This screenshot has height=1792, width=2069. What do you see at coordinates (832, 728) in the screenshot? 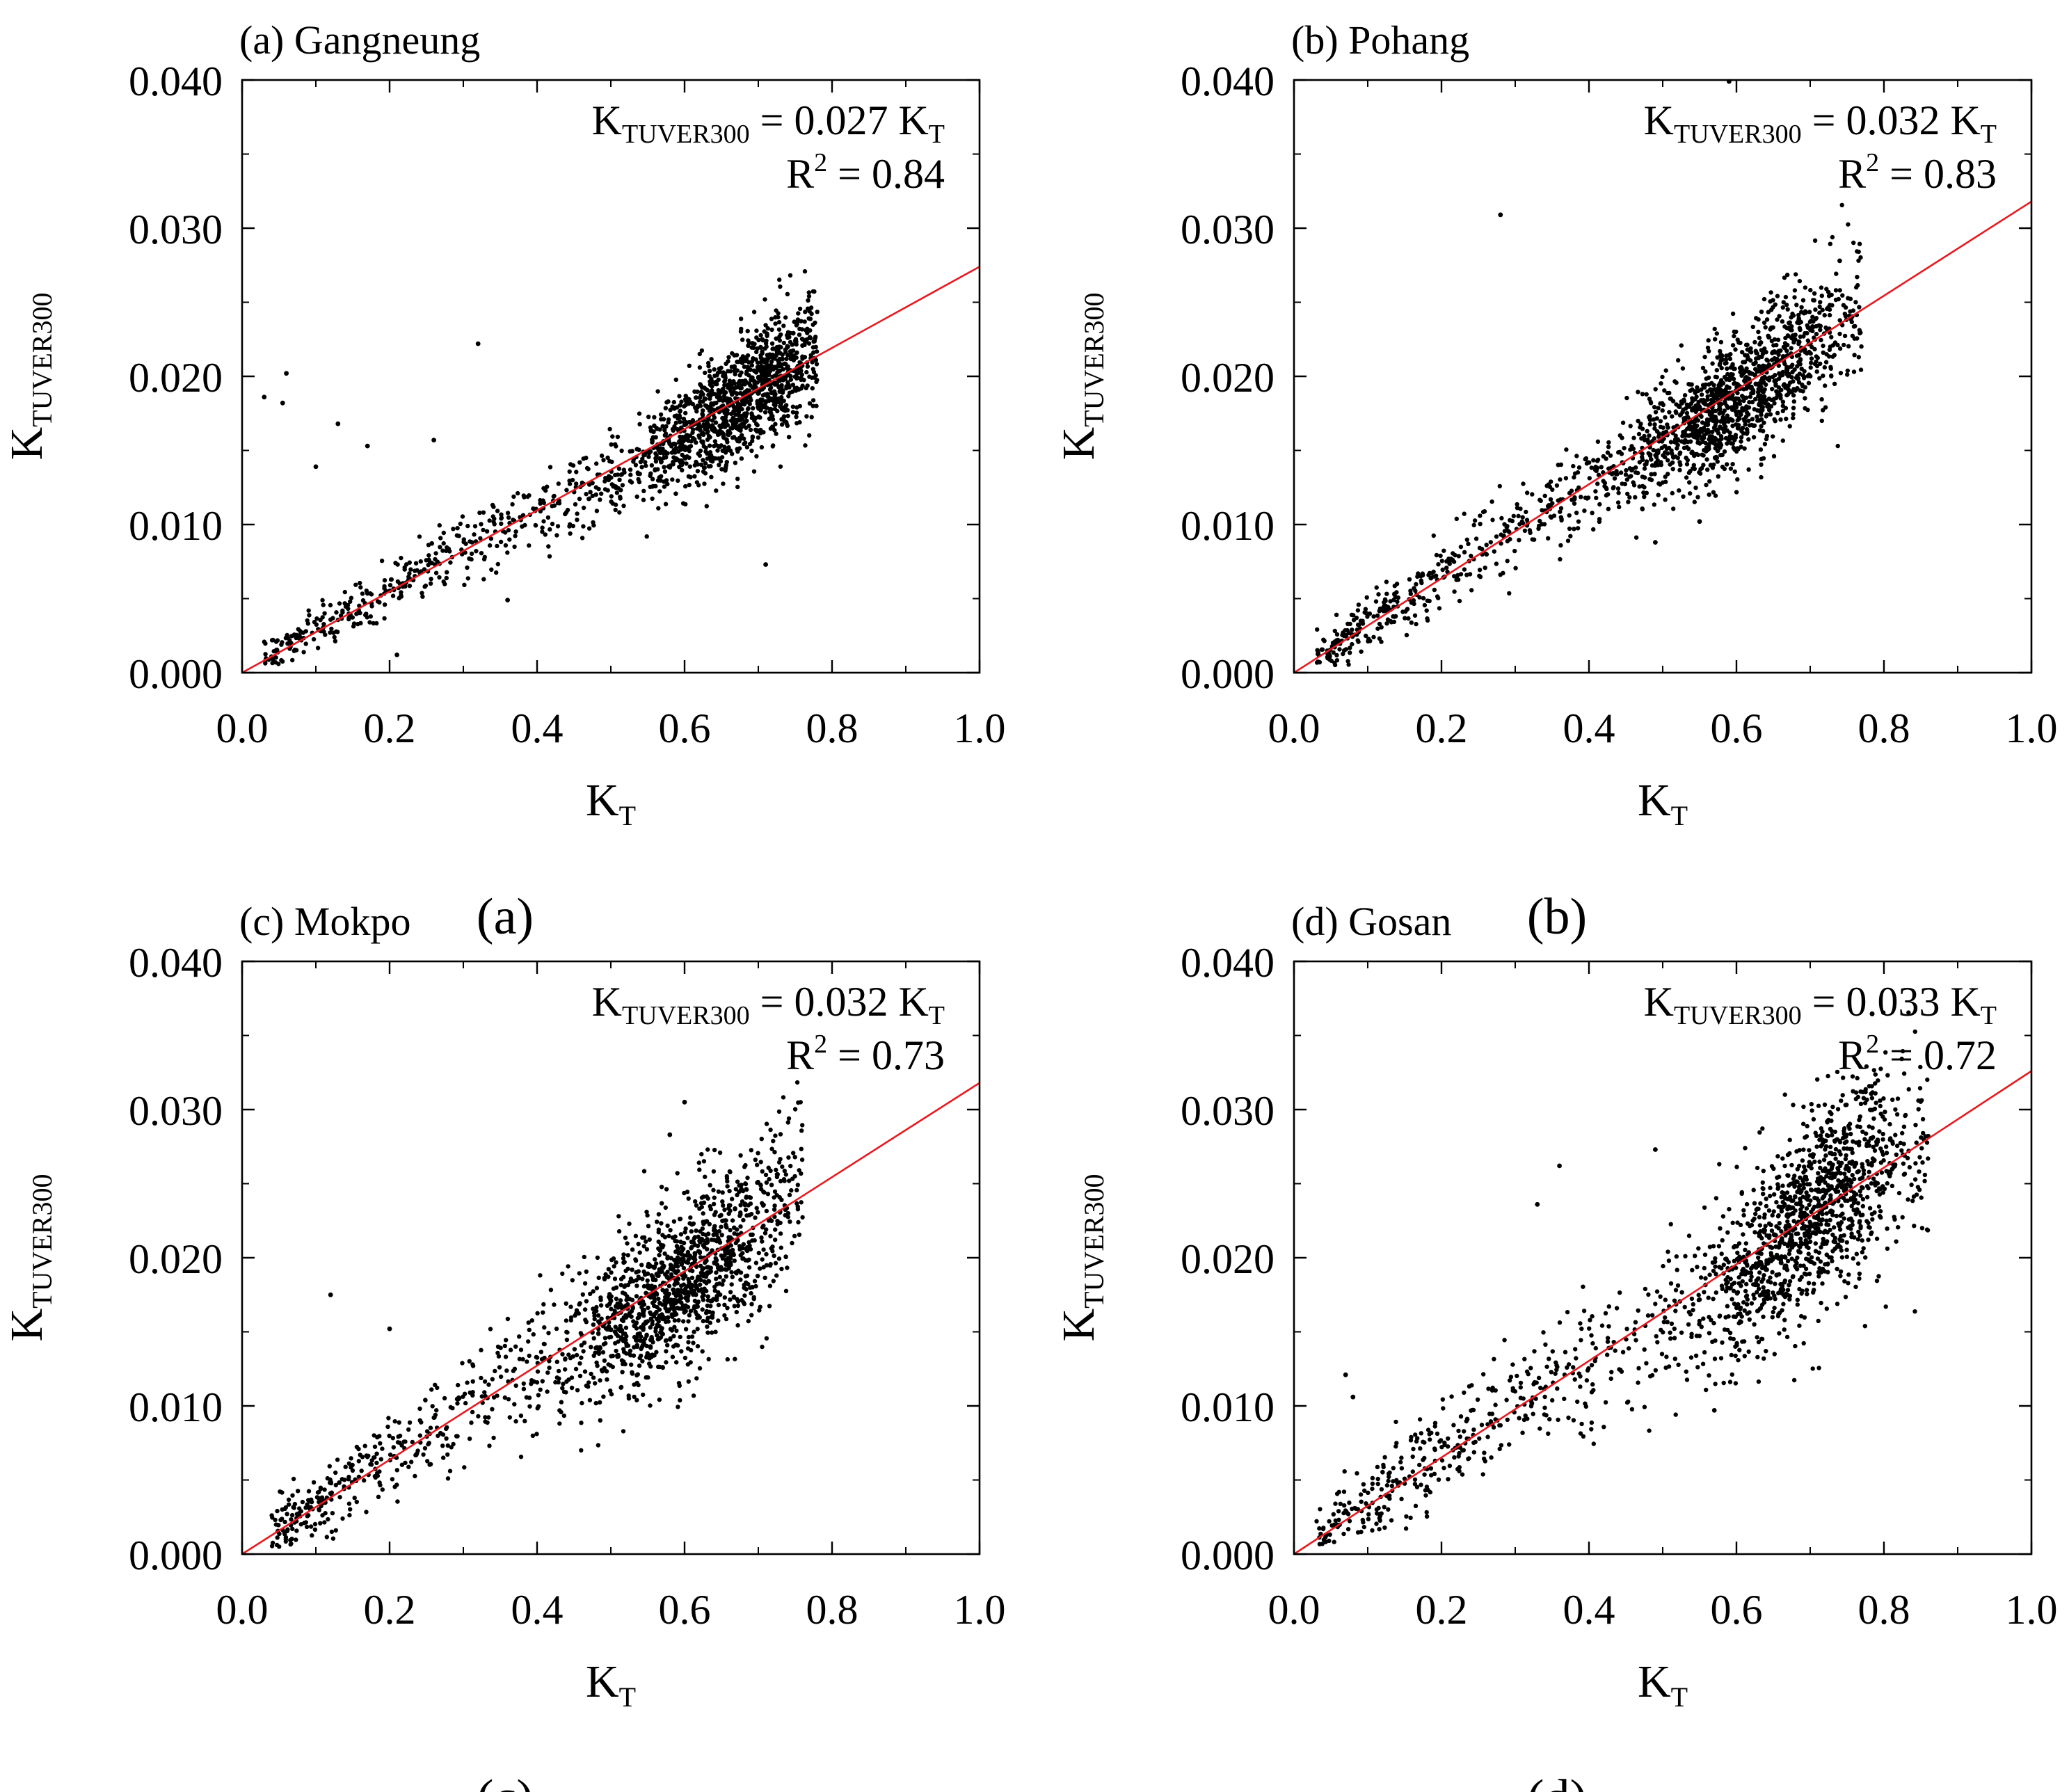
I see `x-tick-label: 0.8` at bounding box center [832, 728].